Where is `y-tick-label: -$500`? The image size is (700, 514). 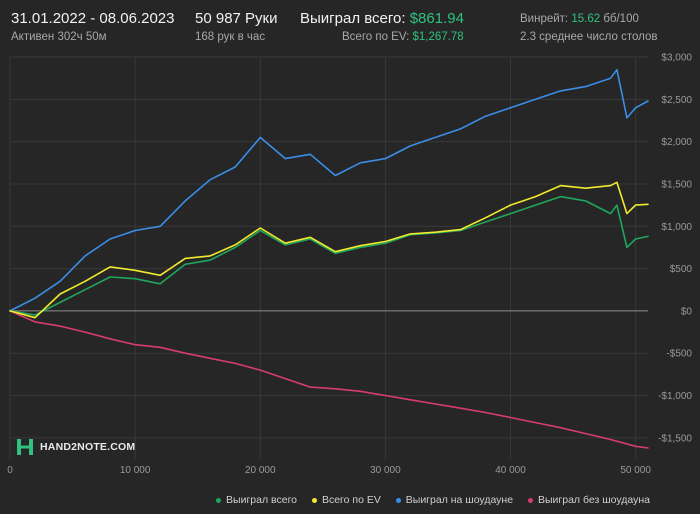
y-tick-label: -$500 is located at coordinates (679, 354).